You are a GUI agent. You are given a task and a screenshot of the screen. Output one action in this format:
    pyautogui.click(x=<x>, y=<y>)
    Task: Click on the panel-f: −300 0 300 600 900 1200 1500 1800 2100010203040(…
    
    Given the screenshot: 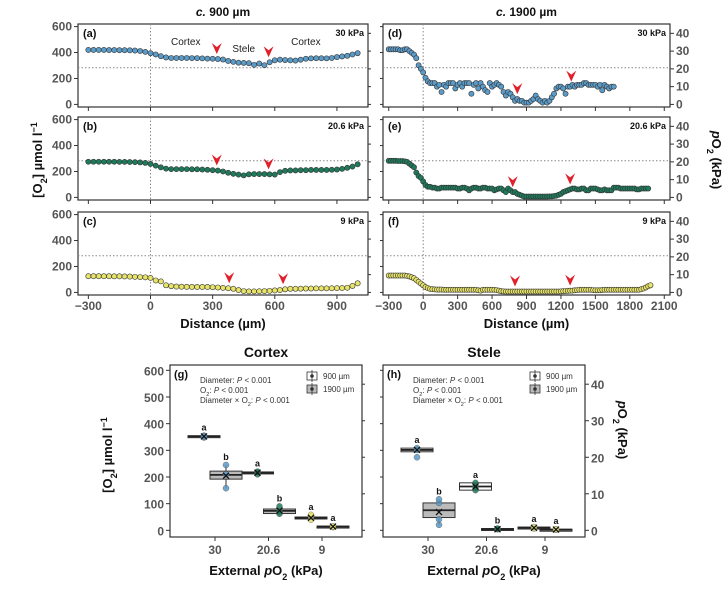 What is the action you would take?
    pyautogui.click(x=532, y=271)
    